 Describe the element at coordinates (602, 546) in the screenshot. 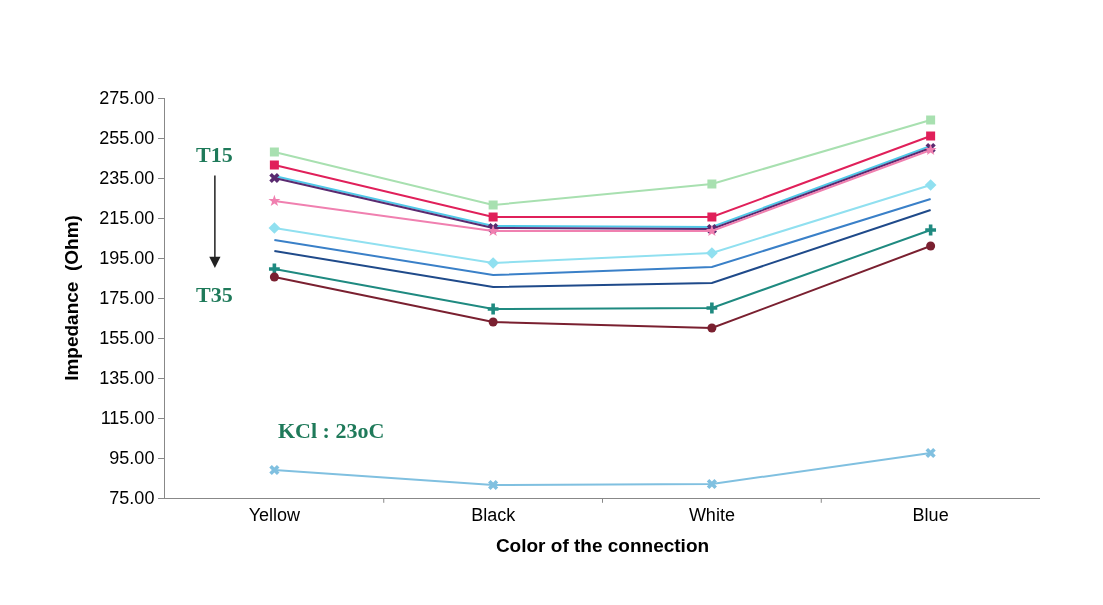

I see `x-axis-title: Color of the connection` at that location.